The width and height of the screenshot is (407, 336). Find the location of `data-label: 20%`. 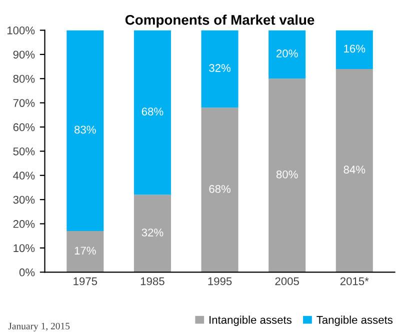

data-label: 20% is located at coordinates (287, 54).